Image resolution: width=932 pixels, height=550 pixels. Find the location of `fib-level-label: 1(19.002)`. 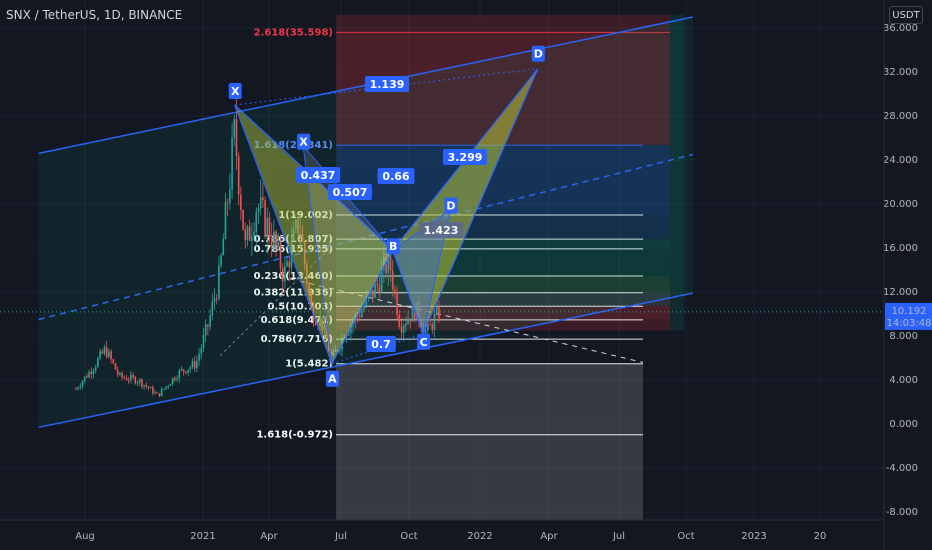

fib-level-label: 1(19.002) is located at coordinates (305, 215).